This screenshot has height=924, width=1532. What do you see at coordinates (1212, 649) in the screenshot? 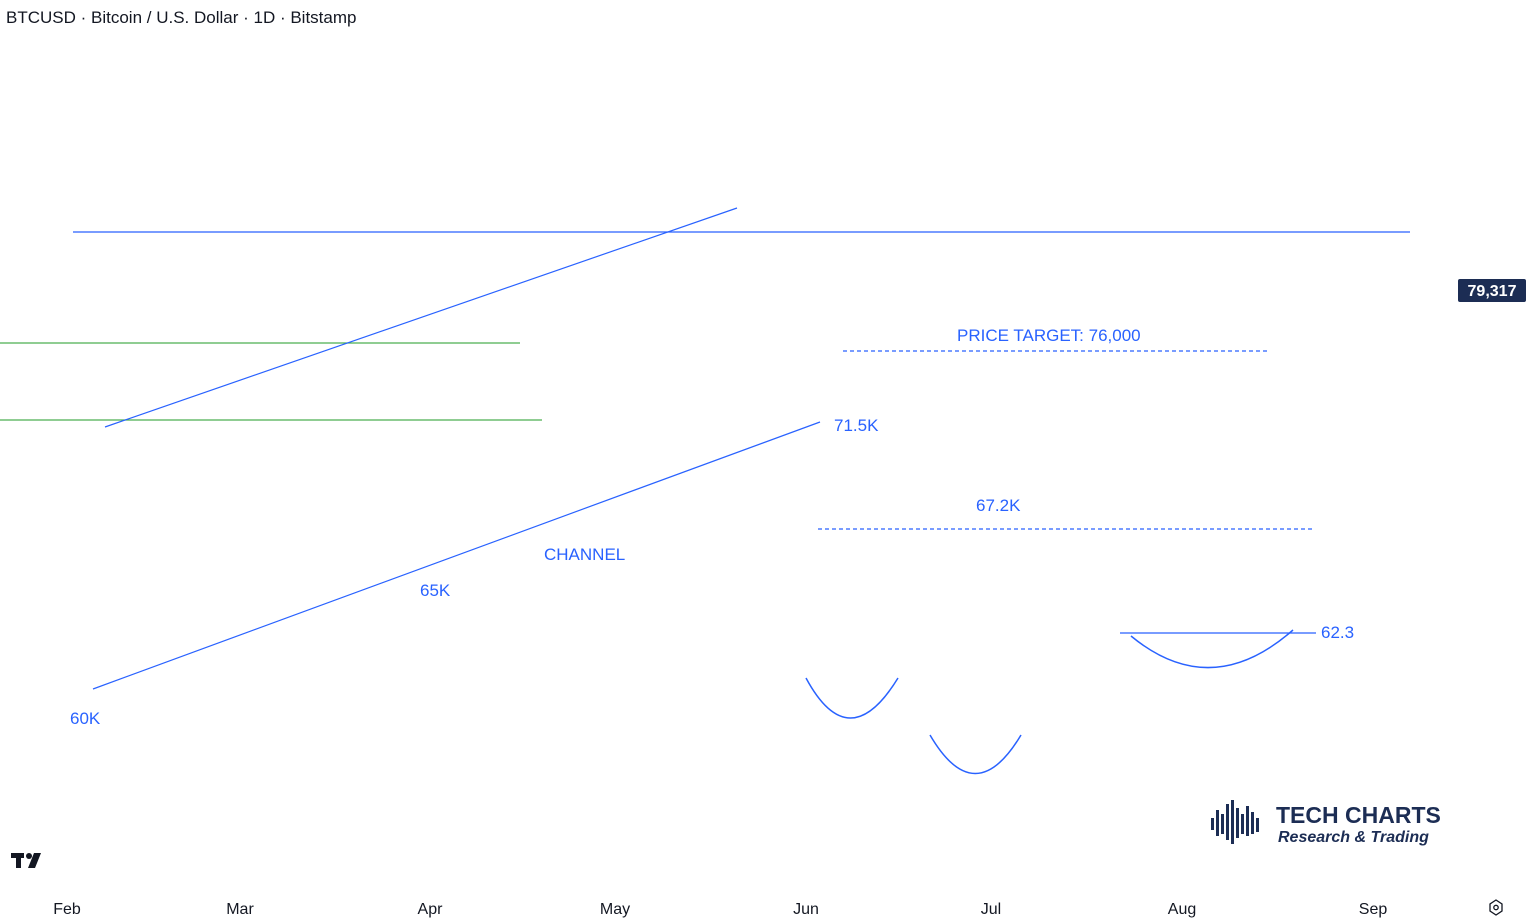
I see `right-shoulder-arc` at bounding box center [1212, 649].